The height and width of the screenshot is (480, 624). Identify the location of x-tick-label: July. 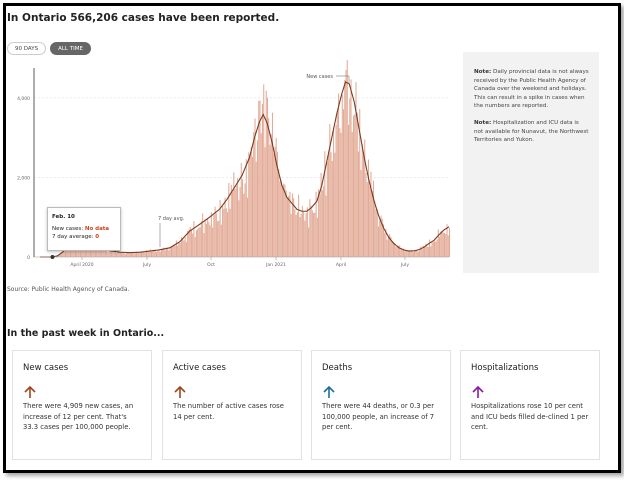
(404, 265).